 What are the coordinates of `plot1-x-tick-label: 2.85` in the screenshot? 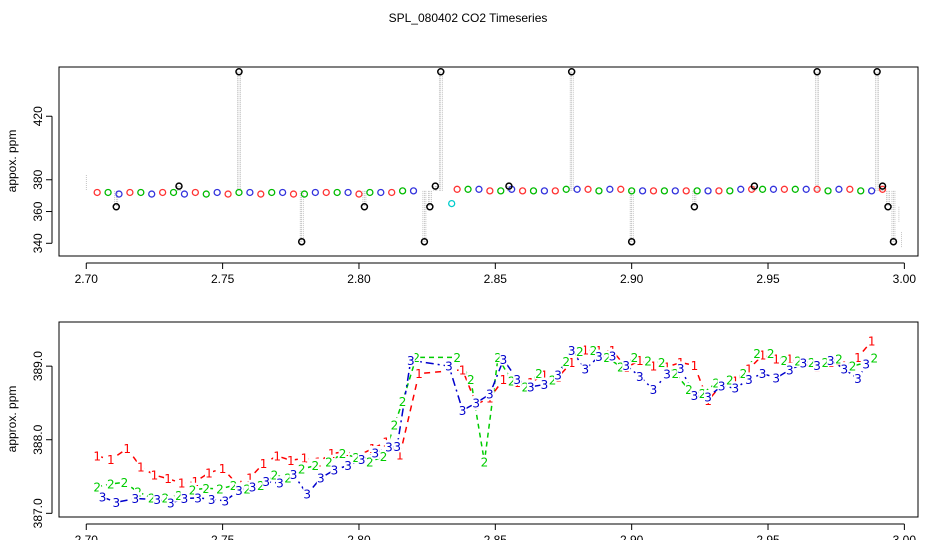 It's located at (496, 279).